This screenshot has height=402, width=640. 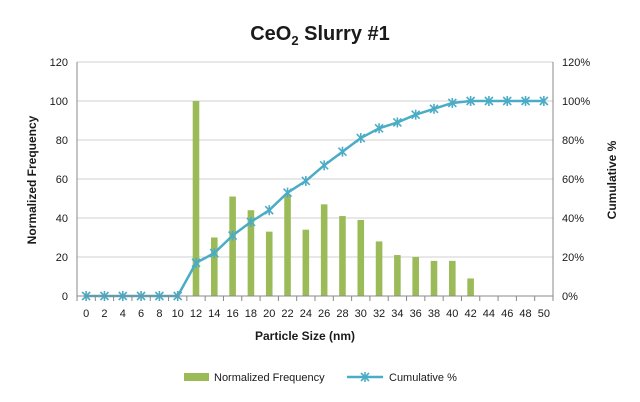 I want to click on x-tick-label: 18, so click(x=251, y=314).